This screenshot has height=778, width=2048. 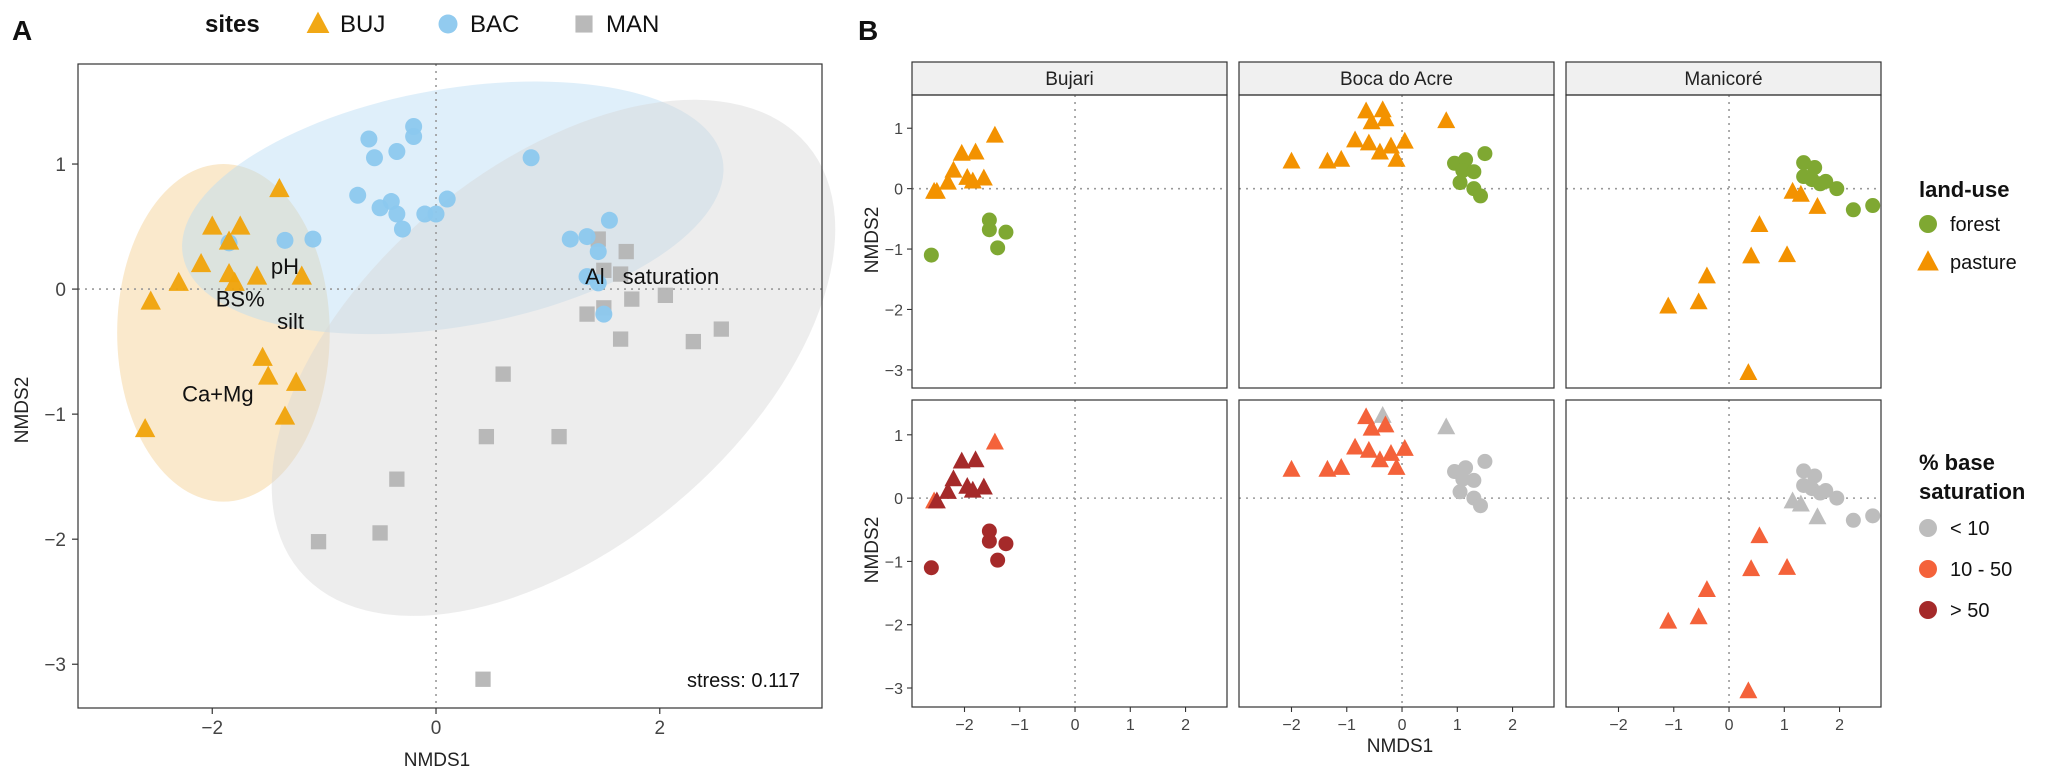 What do you see at coordinates (894, 250) in the screenshot?
I see `facet-y-tick-label: −1` at bounding box center [894, 250].